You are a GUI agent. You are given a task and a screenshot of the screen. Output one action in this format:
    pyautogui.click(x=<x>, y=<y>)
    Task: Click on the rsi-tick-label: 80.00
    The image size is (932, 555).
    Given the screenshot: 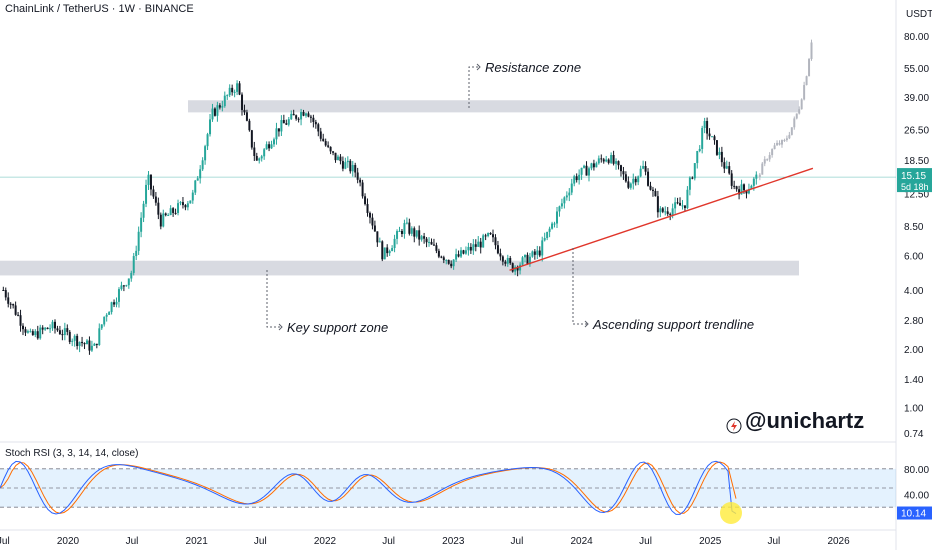 What is the action you would take?
    pyautogui.click(x=916, y=470)
    